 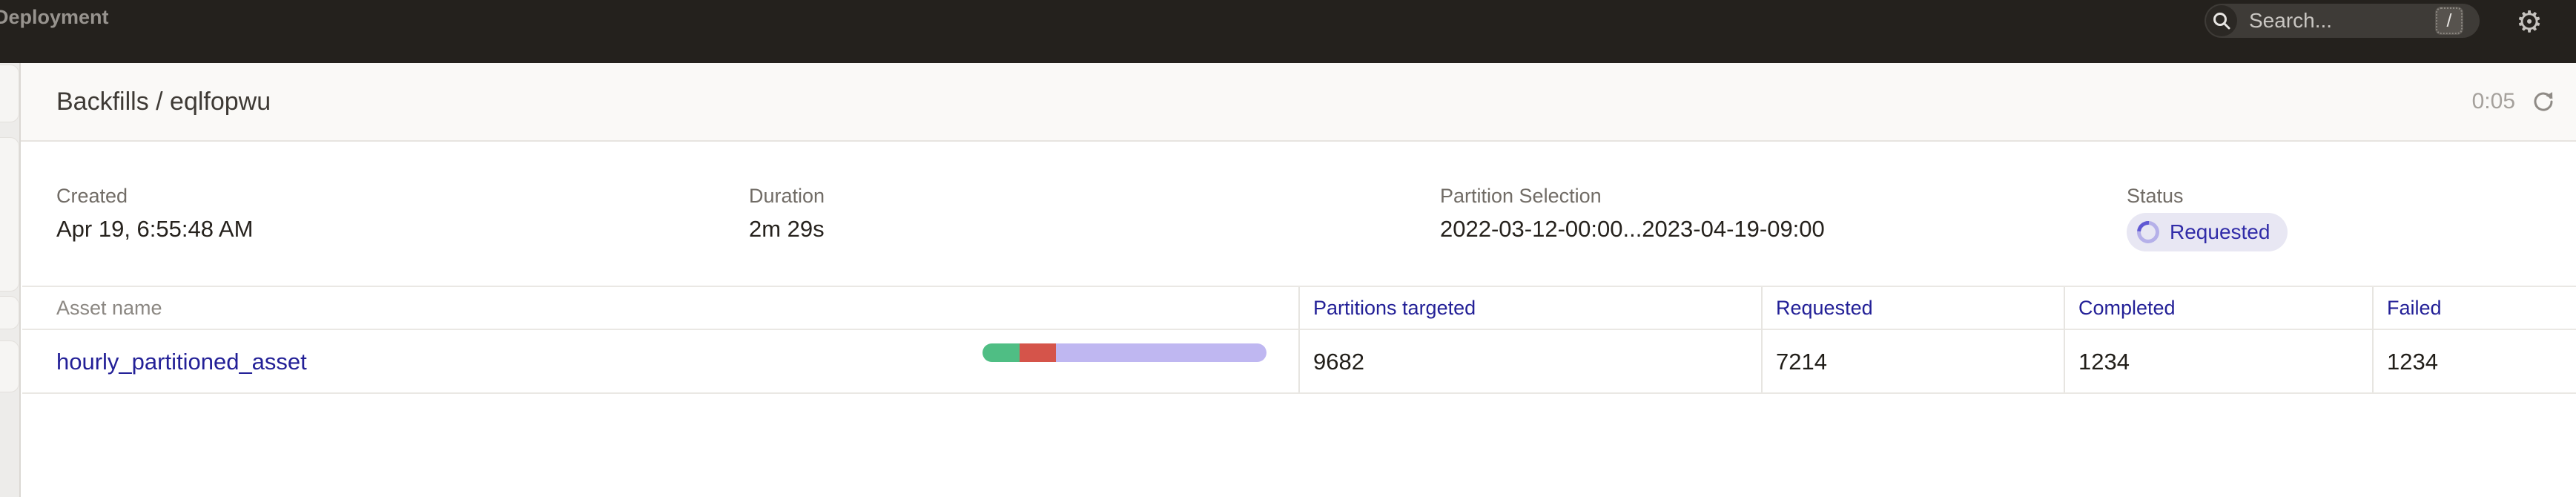 What do you see at coordinates (787, 196) in the screenshot?
I see `field-label: Duration` at bounding box center [787, 196].